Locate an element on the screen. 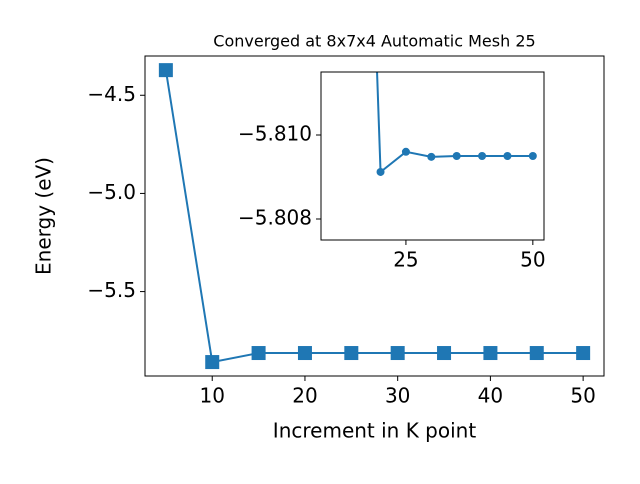  axes-frame is located at coordinates (432, 156).